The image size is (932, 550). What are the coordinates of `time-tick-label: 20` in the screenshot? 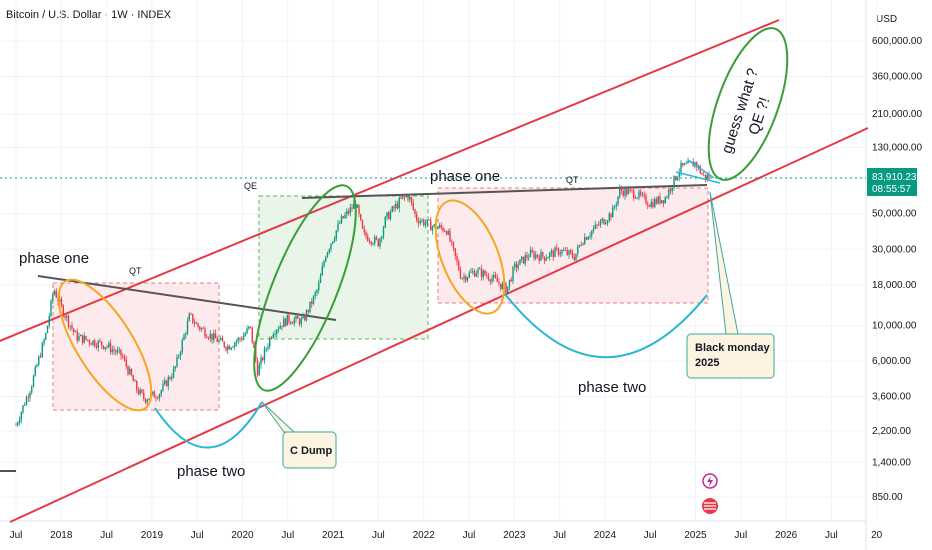 It's located at (877, 535).